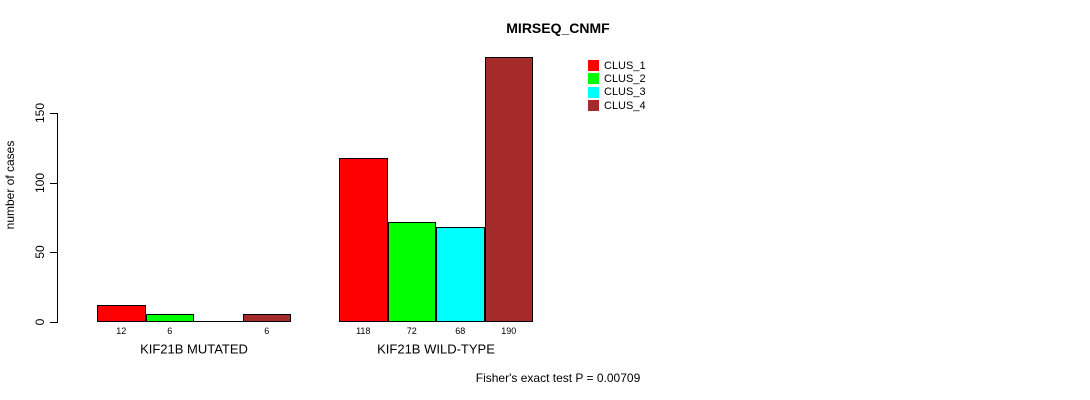 This screenshot has width=1090, height=400. I want to click on legend-item: CLUS_3, so click(617, 92).